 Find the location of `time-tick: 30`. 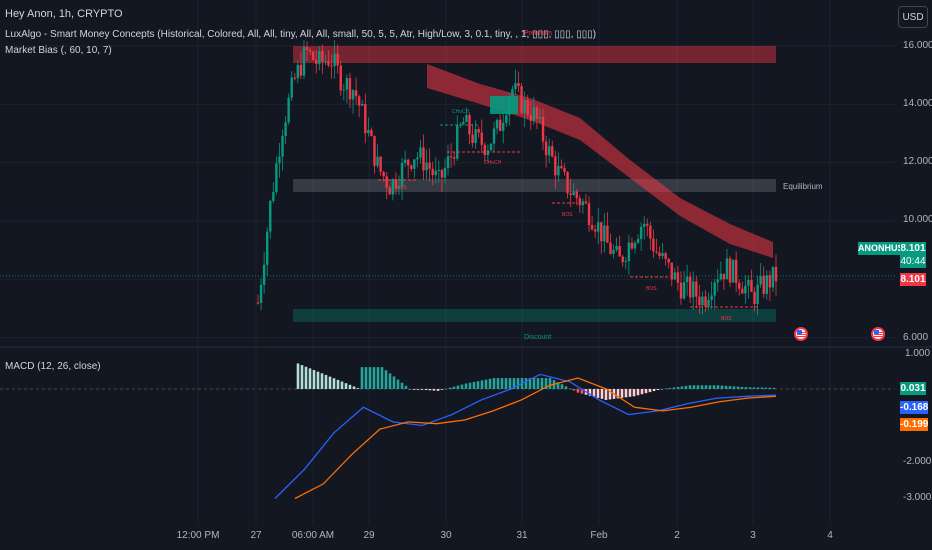

time-tick: 30 is located at coordinates (446, 535).